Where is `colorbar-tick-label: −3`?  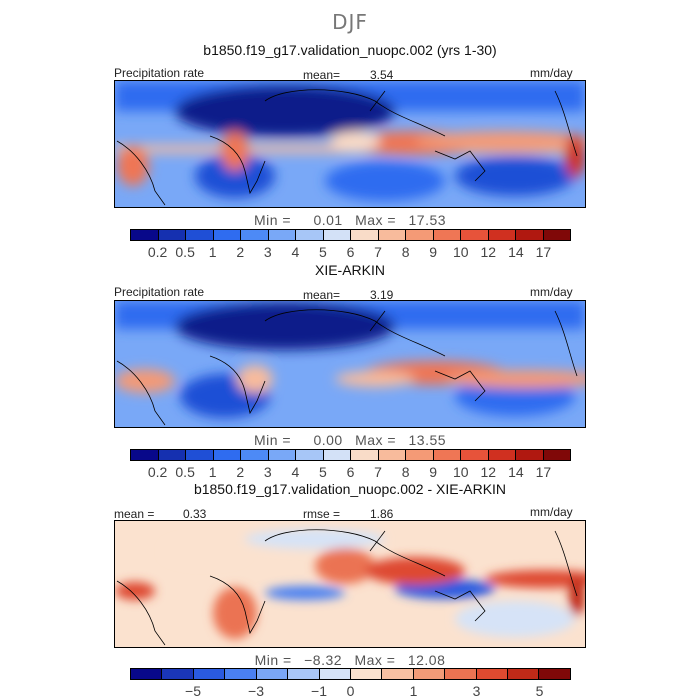 colorbar-tick-label: −3 is located at coordinates (256, 691).